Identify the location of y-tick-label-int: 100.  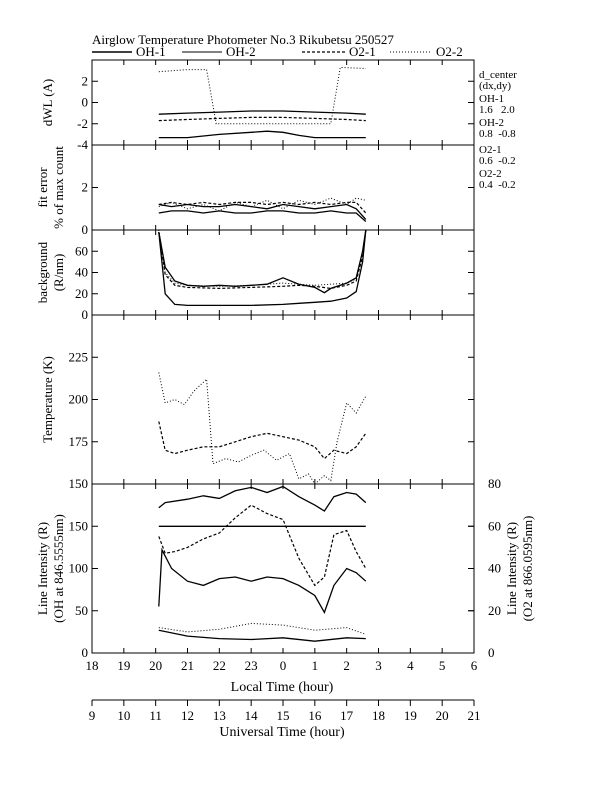
(79, 568).